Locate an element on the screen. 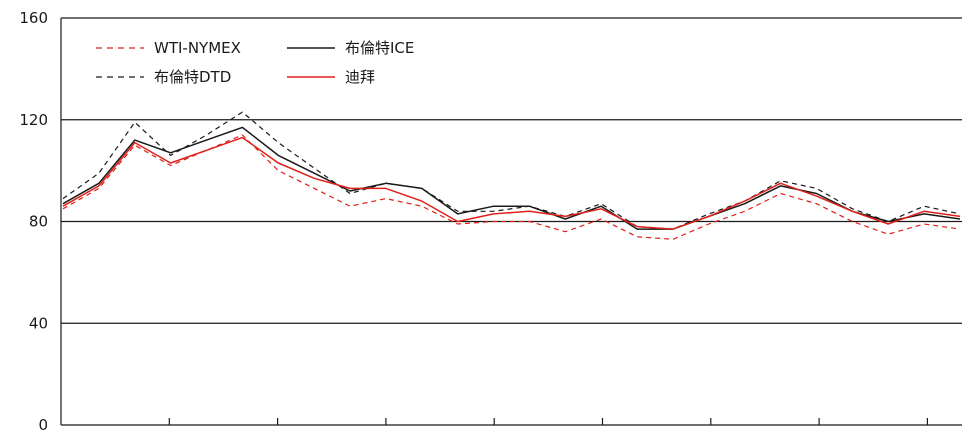 The image size is (964, 432). legend-item: 布倫特ICE is located at coordinates (350, 48).